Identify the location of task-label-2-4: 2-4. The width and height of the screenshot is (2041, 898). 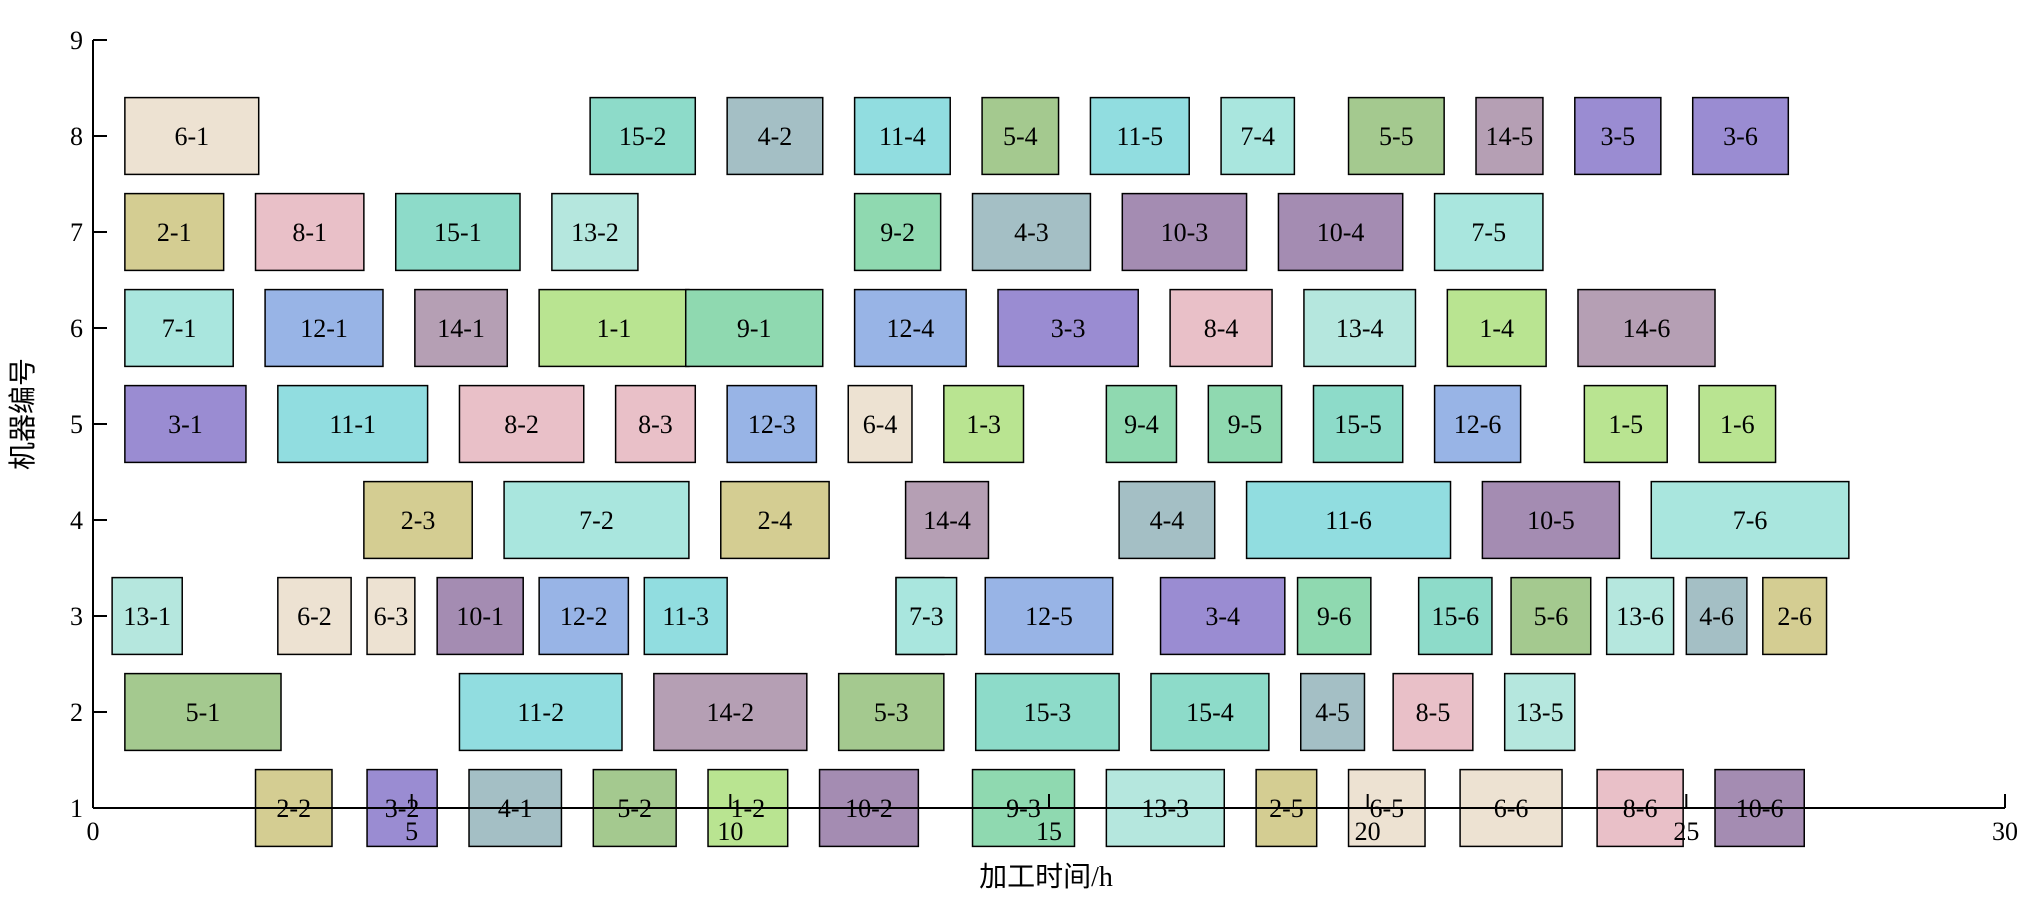
(775, 520).